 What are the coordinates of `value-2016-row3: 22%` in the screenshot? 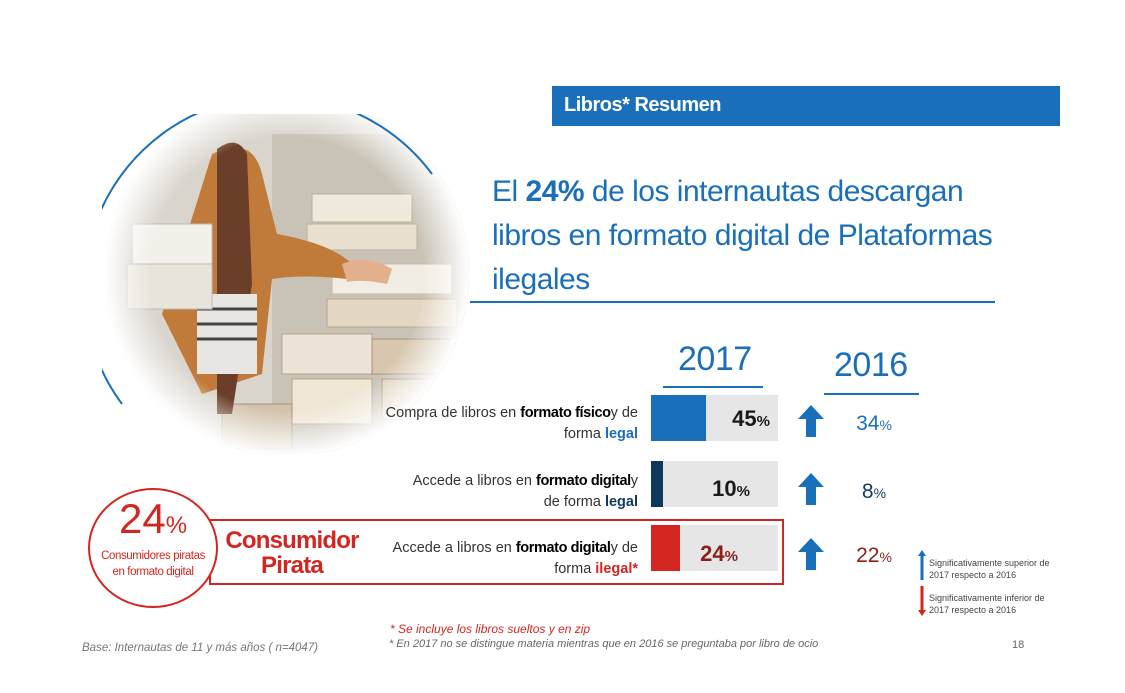 It's located at (874, 556).